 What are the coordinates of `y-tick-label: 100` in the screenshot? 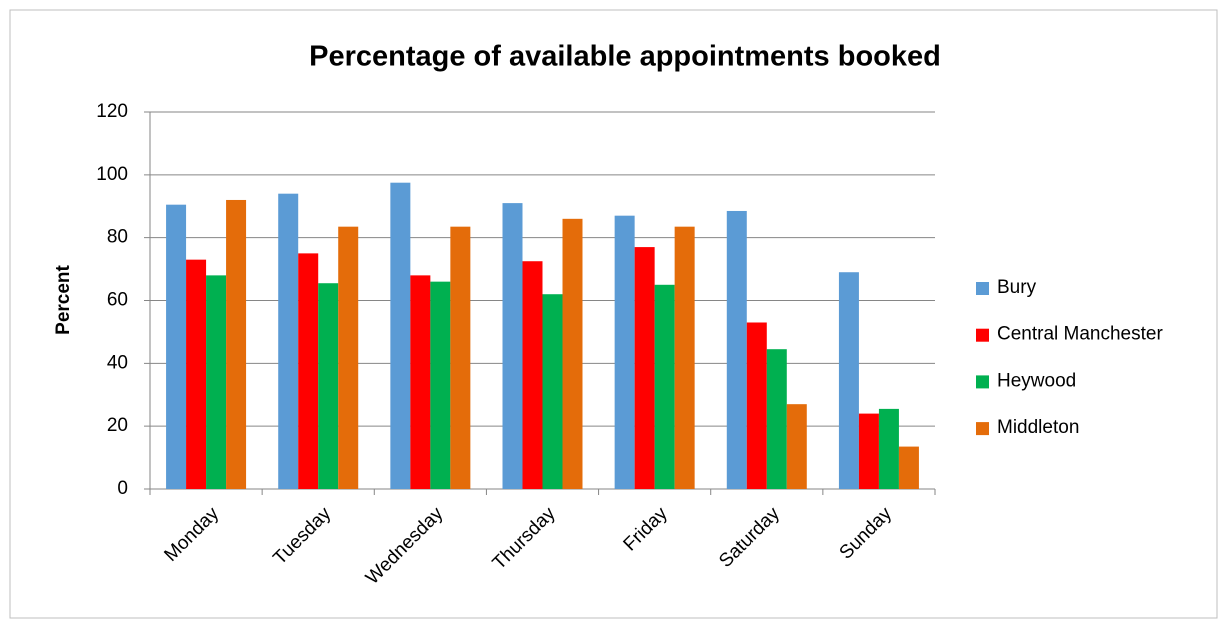 It's located at (112, 174).